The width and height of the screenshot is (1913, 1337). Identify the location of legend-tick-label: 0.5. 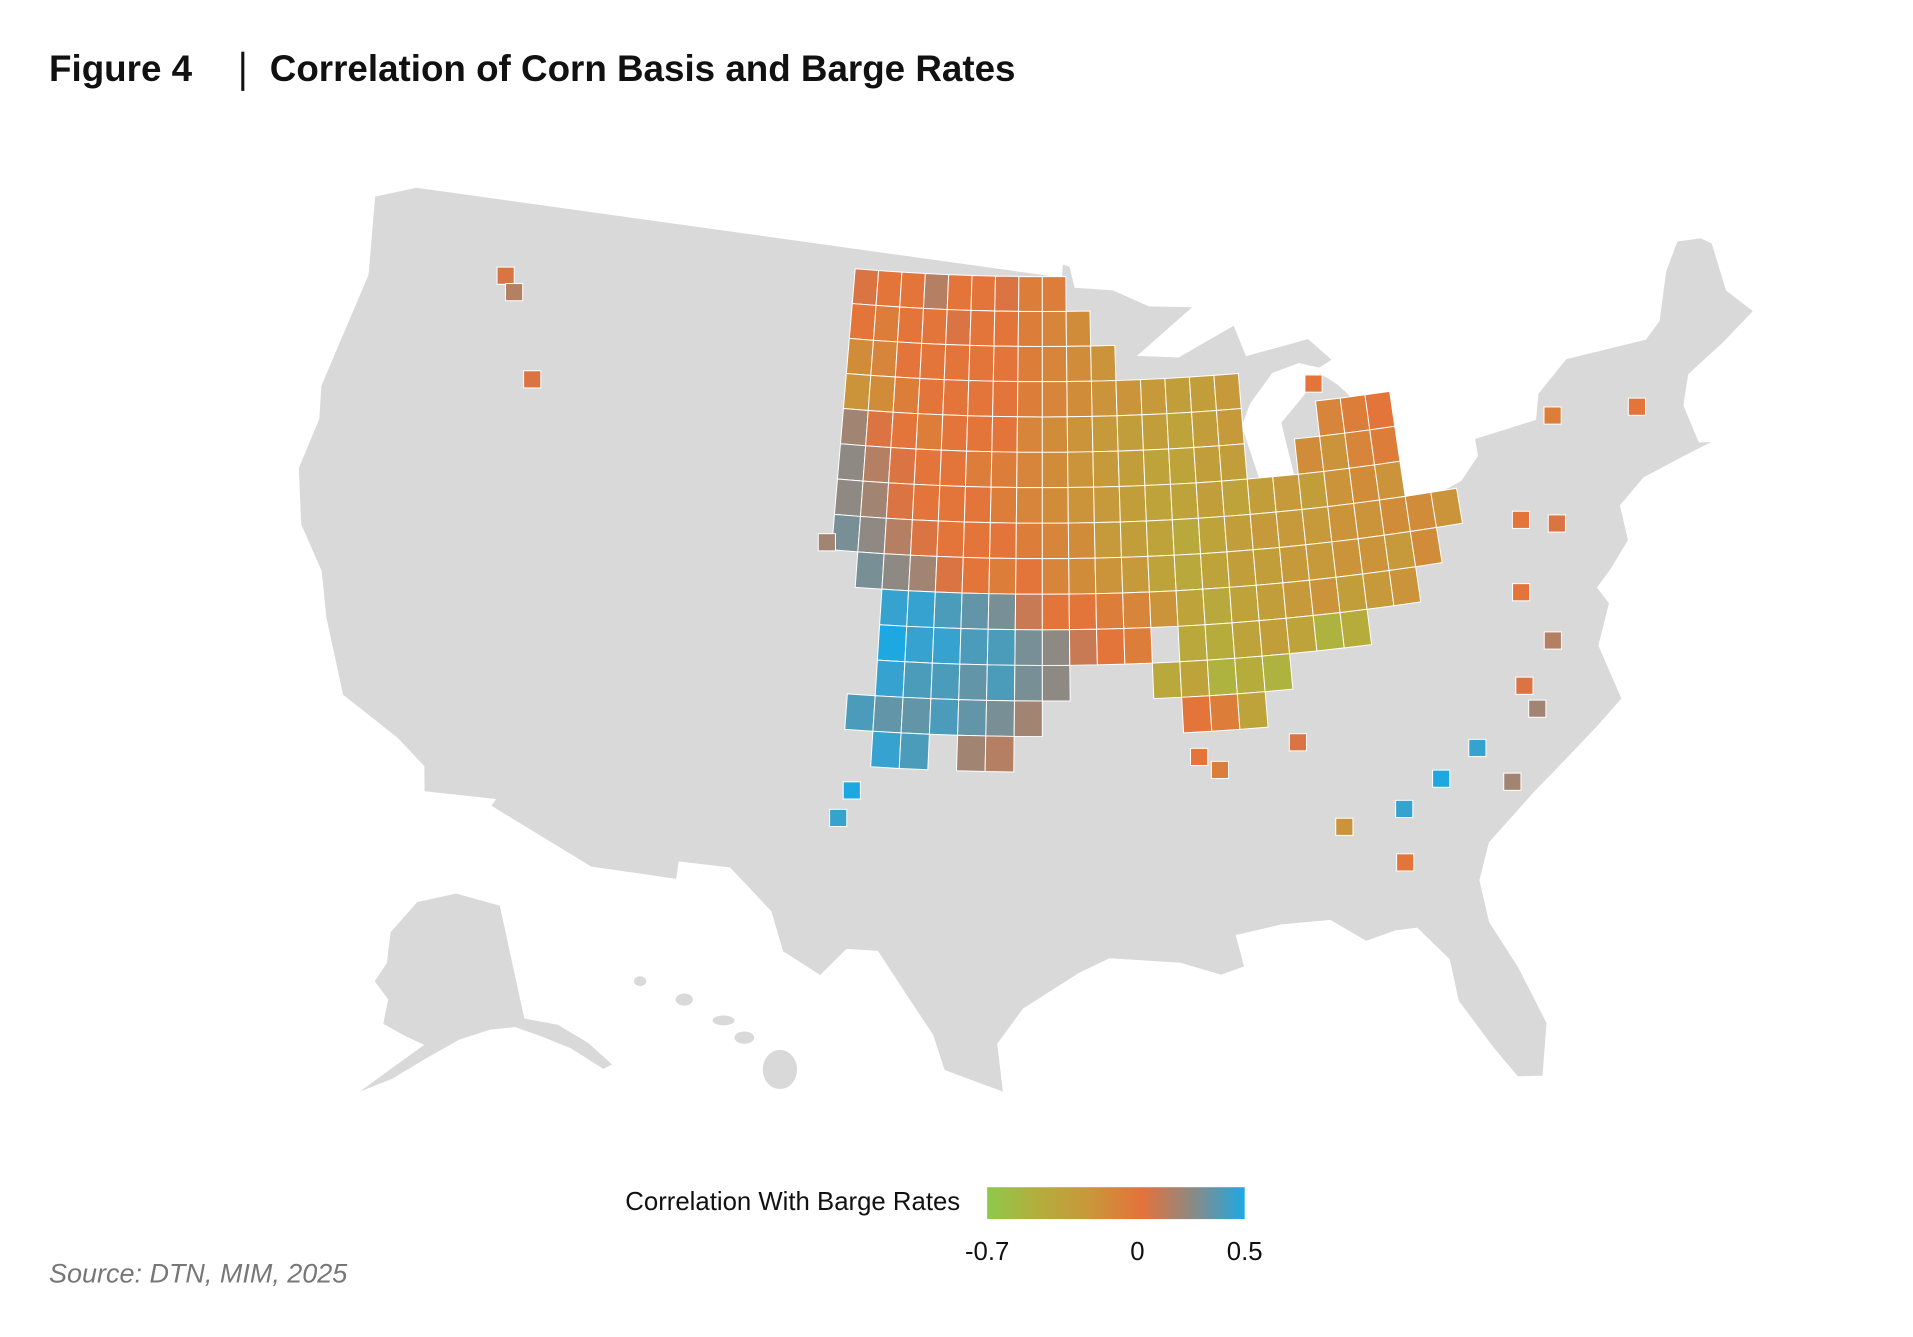
(1245, 1252).